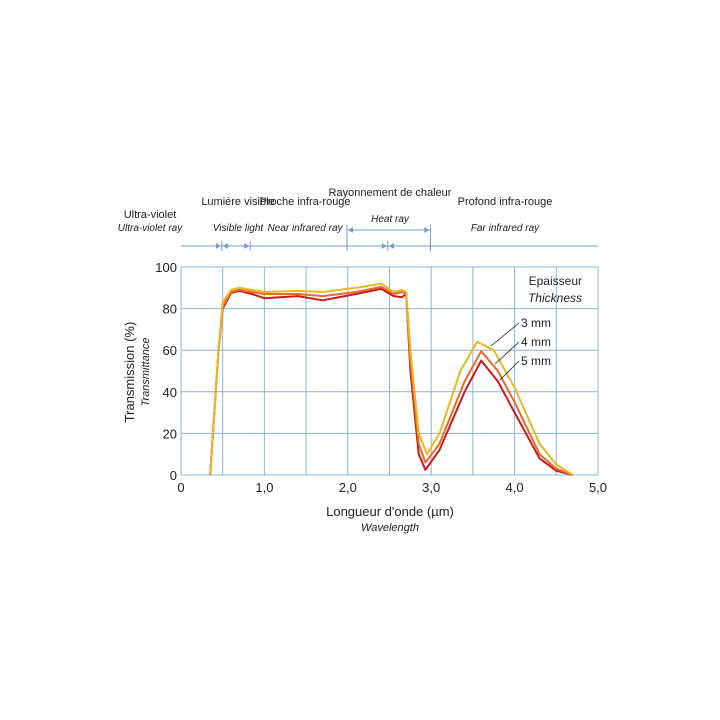 Image resolution: width=720 pixels, height=720 pixels. I want to click on leader-4mm, so click(507, 353).